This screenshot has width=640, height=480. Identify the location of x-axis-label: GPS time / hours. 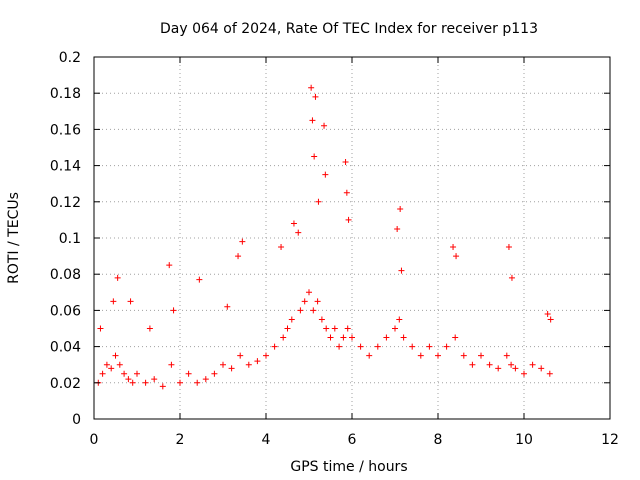
(348, 467).